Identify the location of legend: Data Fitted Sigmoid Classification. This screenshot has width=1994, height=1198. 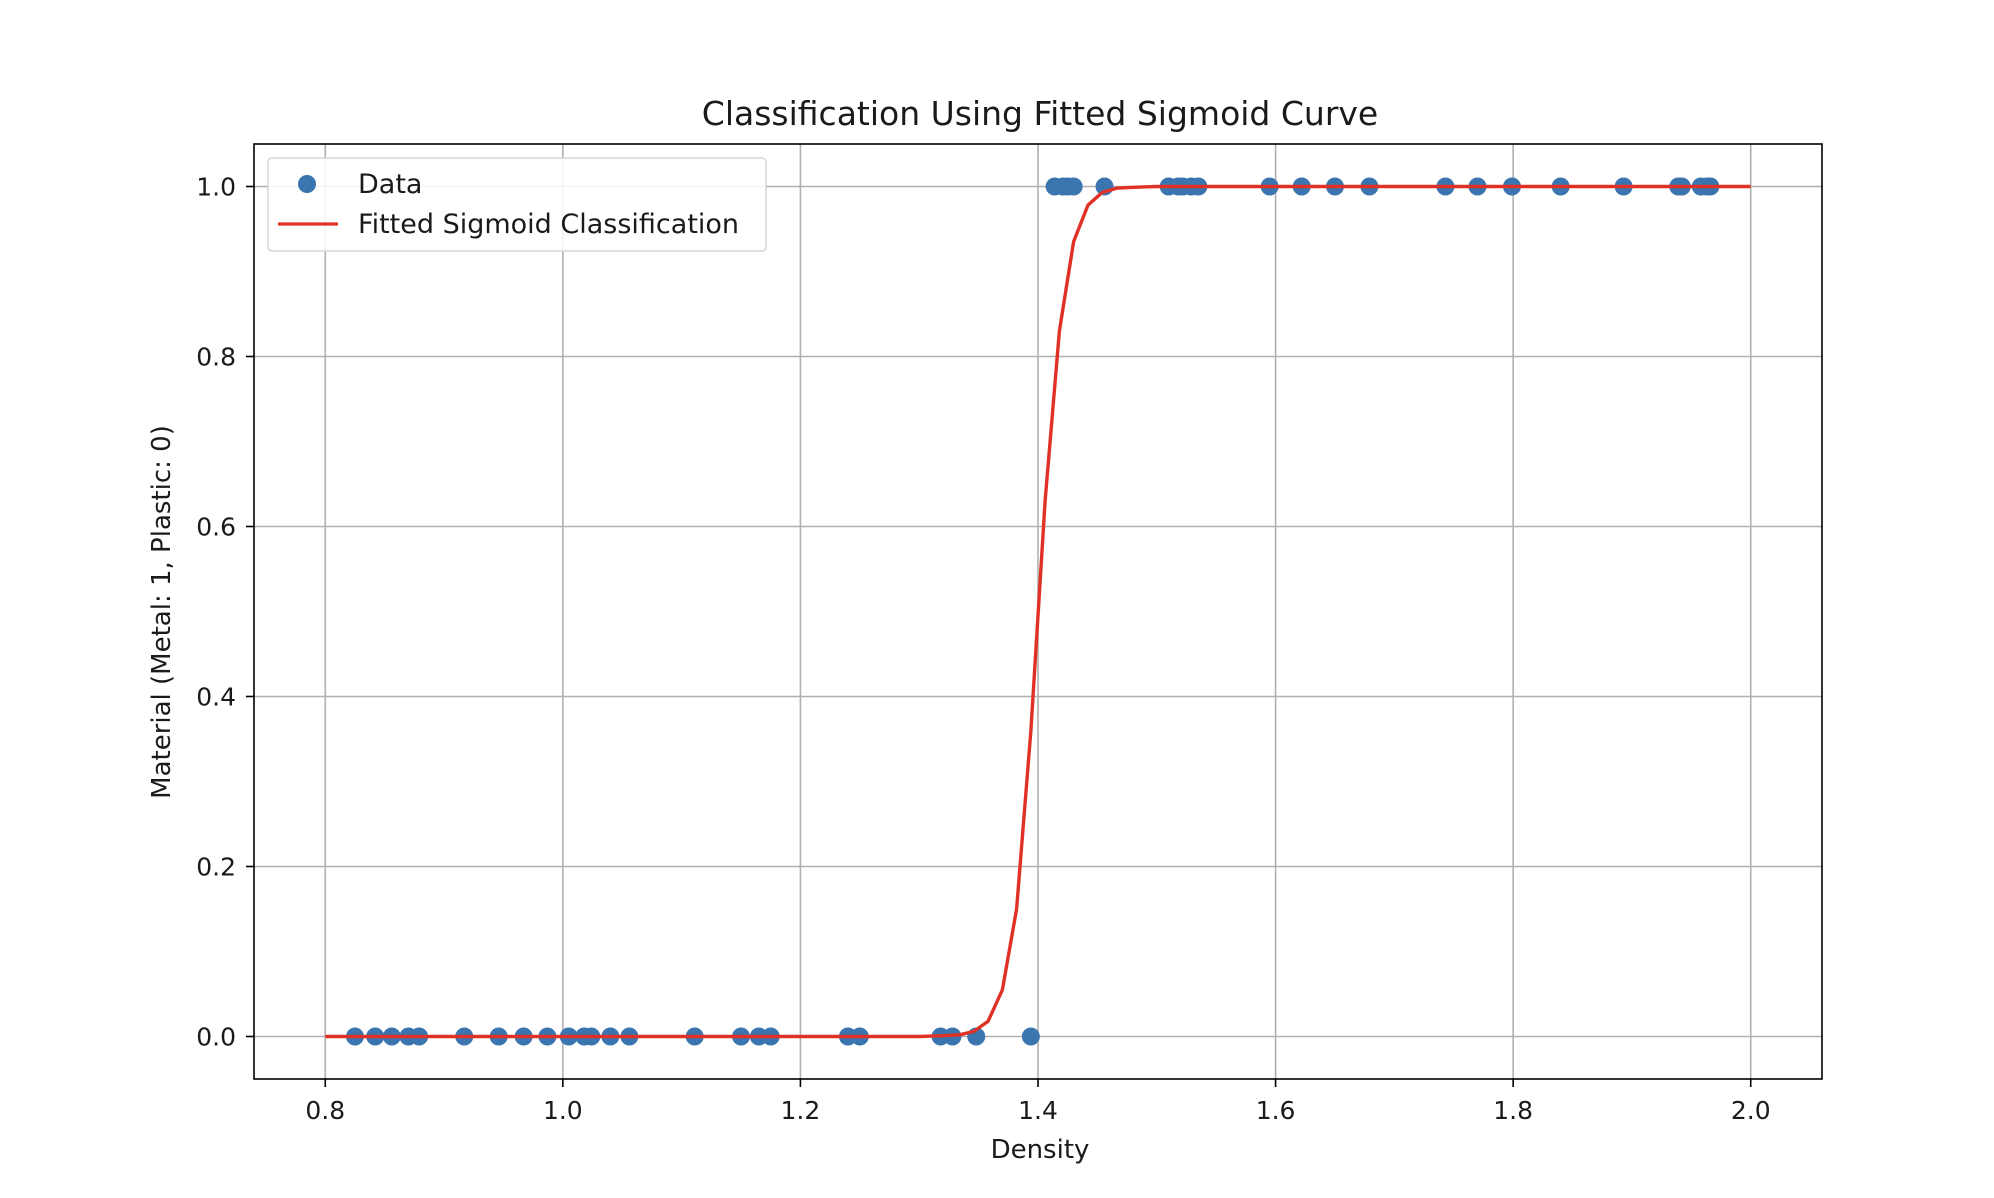
(517, 204).